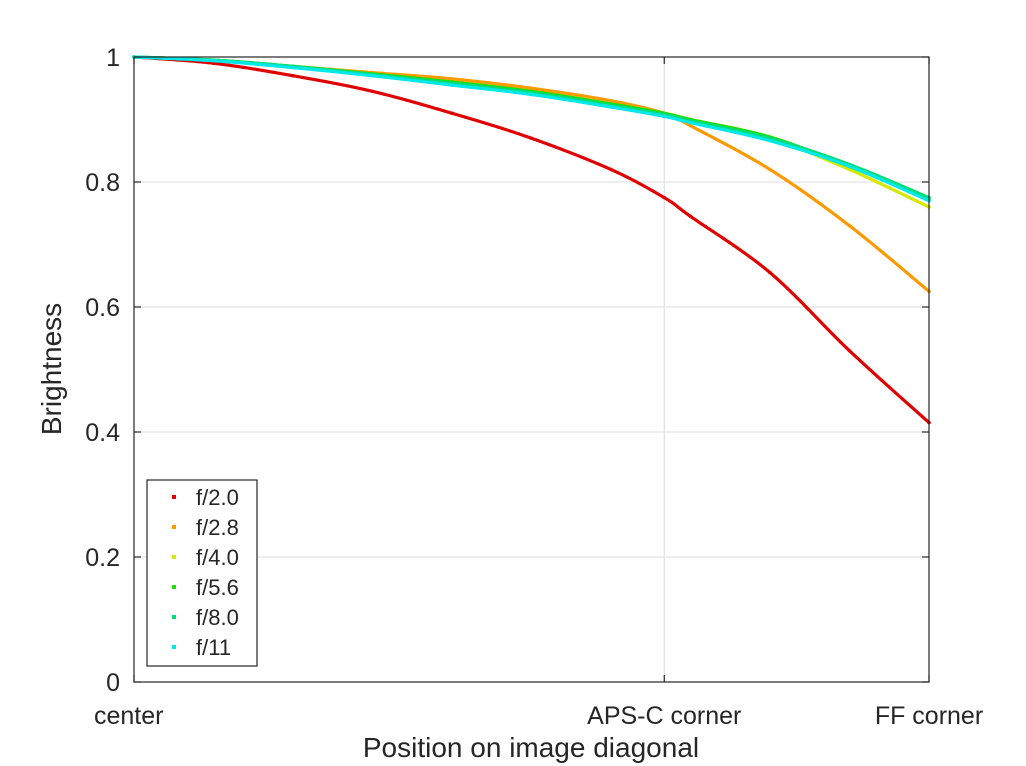 The width and height of the screenshot is (1026, 766). I want to click on legend-label: f/8.0, so click(217, 617).